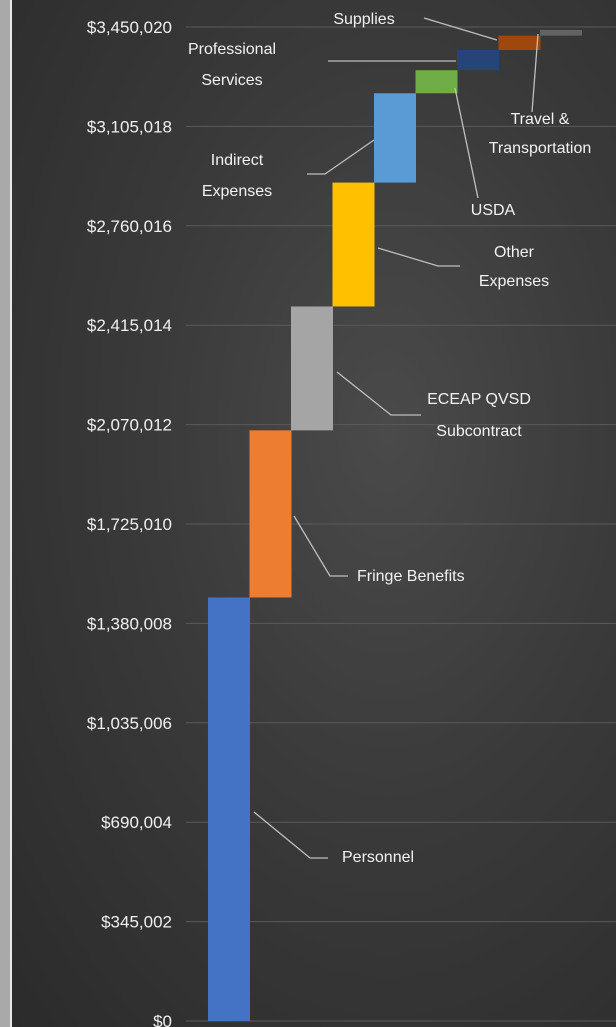 Image resolution: width=616 pixels, height=1027 pixels. I want to click on y-tick-label: $345,002, so click(136, 922).